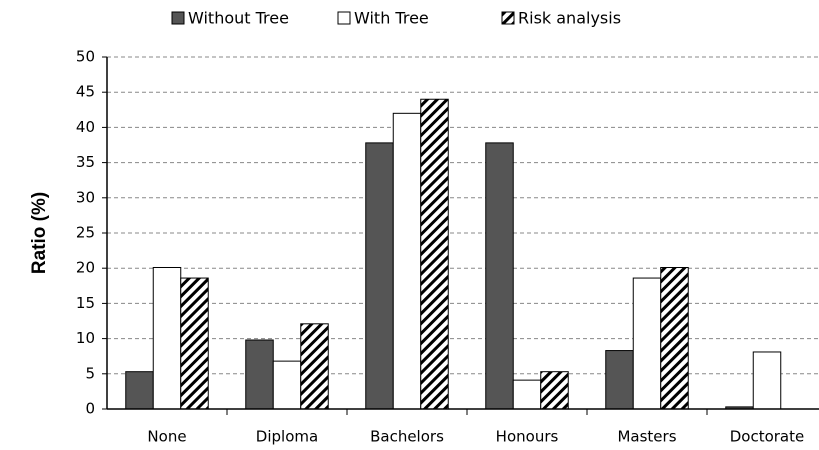  I want to click on y-tick-label: 35, so click(85, 162).